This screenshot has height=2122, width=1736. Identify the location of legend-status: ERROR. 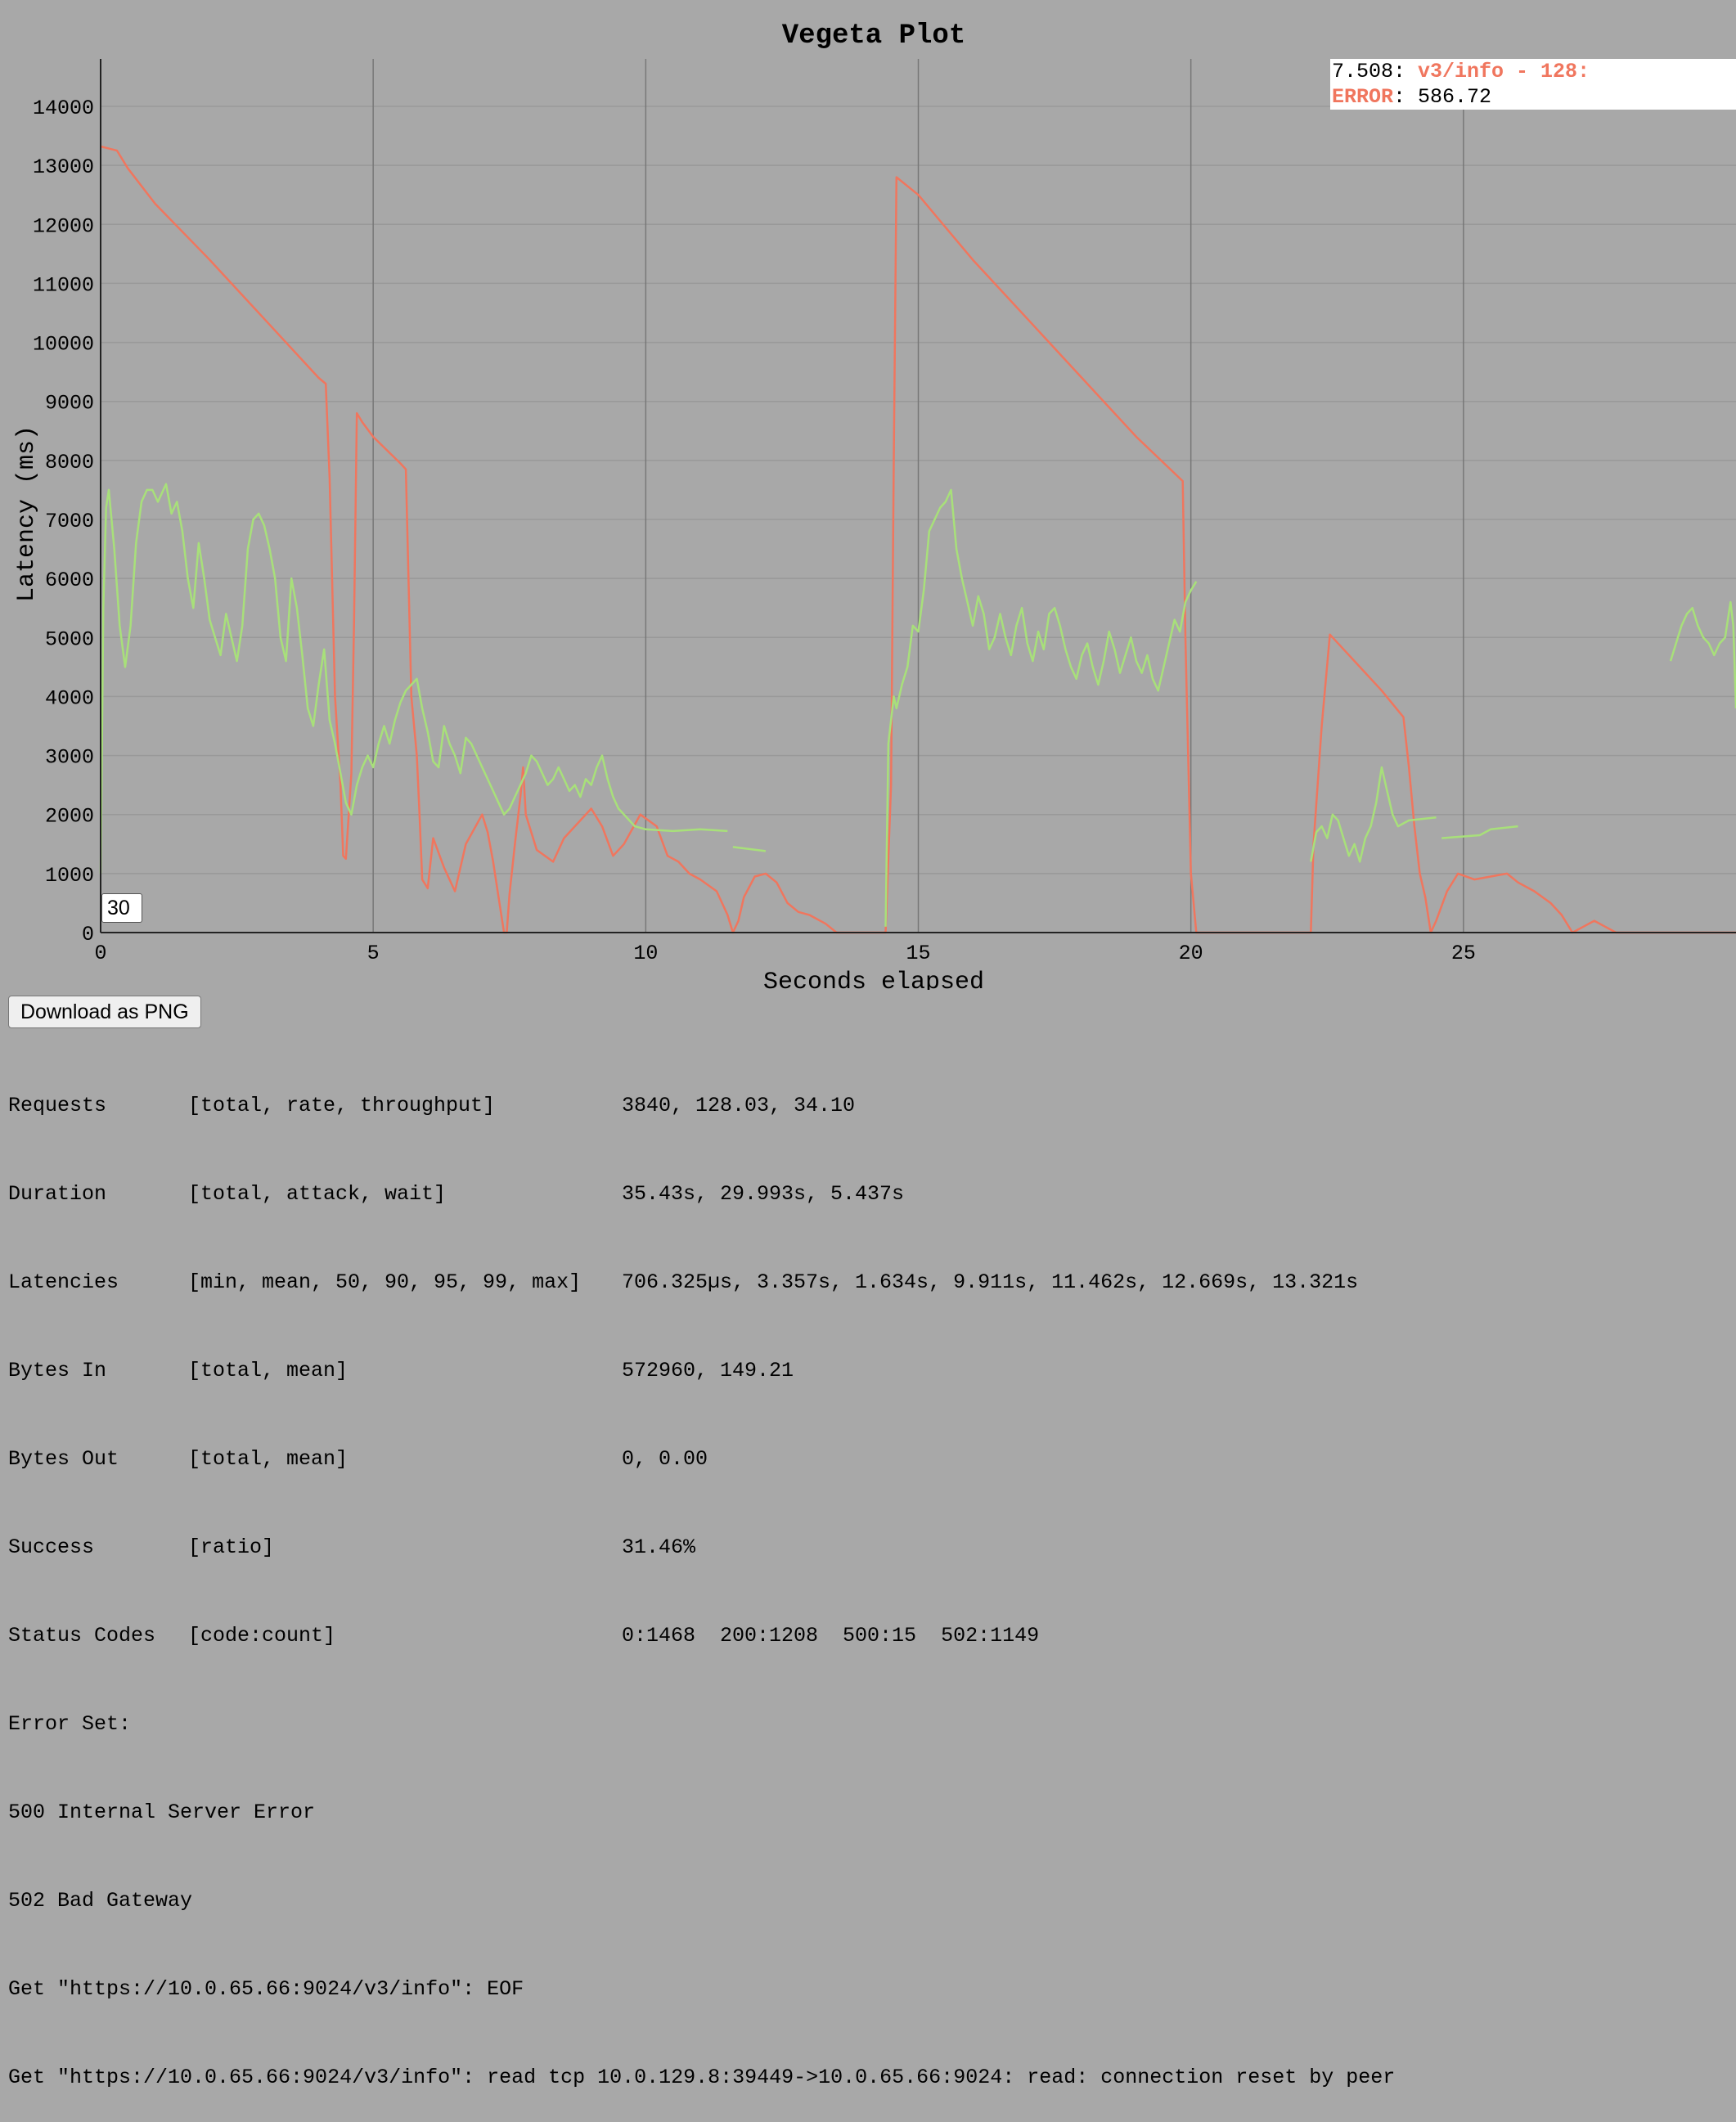
(1363, 97).